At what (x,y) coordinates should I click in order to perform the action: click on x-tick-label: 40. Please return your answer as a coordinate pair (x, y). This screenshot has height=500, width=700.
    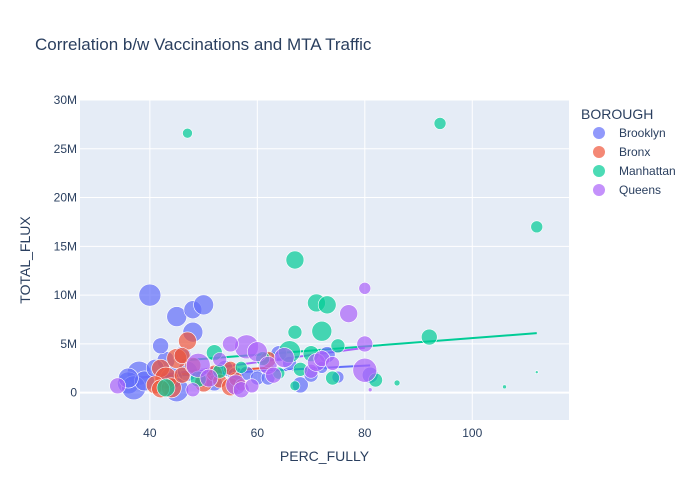
    Looking at the image, I should click on (150, 433).